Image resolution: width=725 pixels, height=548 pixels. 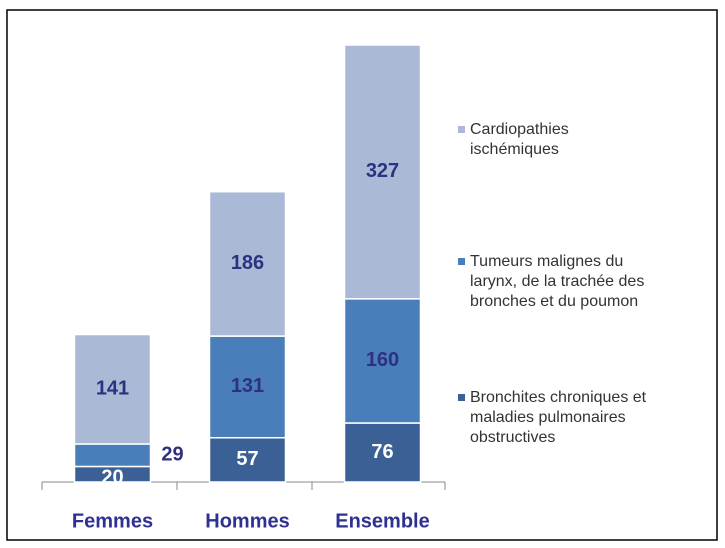 What do you see at coordinates (583, 140) in the screenshot?
I see `legend-item: Cardiopathies ischémiques` at bounding box center [583, 140].